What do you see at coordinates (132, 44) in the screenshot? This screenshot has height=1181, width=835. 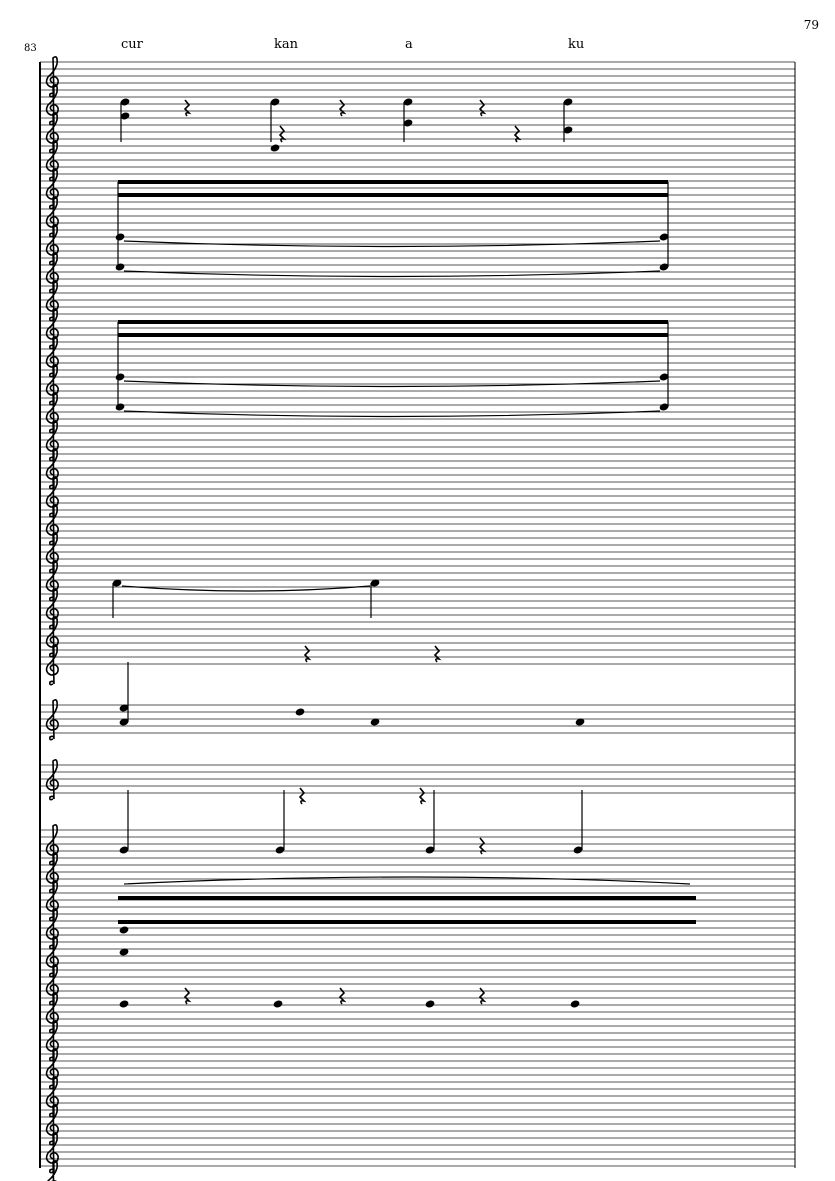 I see `lyric-syllable: cur` at bounding box center [132, 44].